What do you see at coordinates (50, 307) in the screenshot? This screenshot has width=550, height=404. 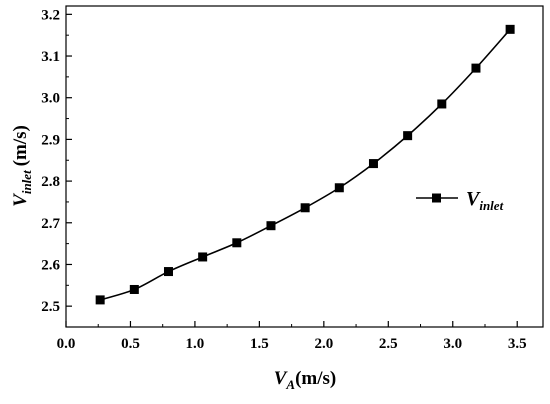 I see `y-tick-label: 2.5` at bounding box center [50, 307].